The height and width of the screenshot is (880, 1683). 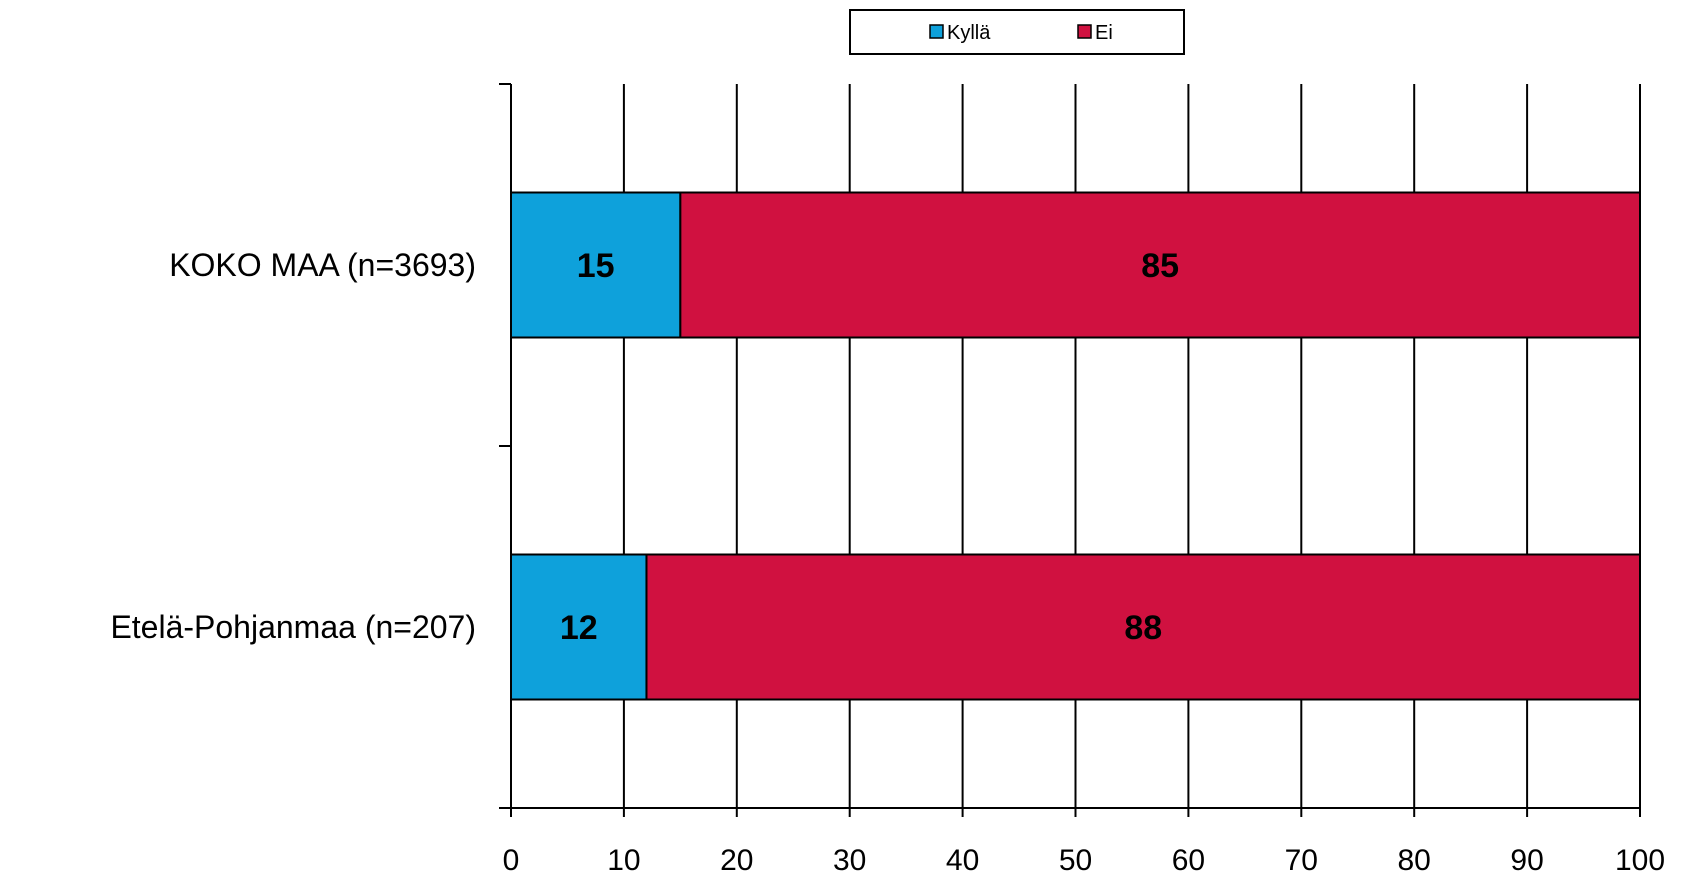 I want to click on legend-label: Ei, so click(x=1104, y=33).